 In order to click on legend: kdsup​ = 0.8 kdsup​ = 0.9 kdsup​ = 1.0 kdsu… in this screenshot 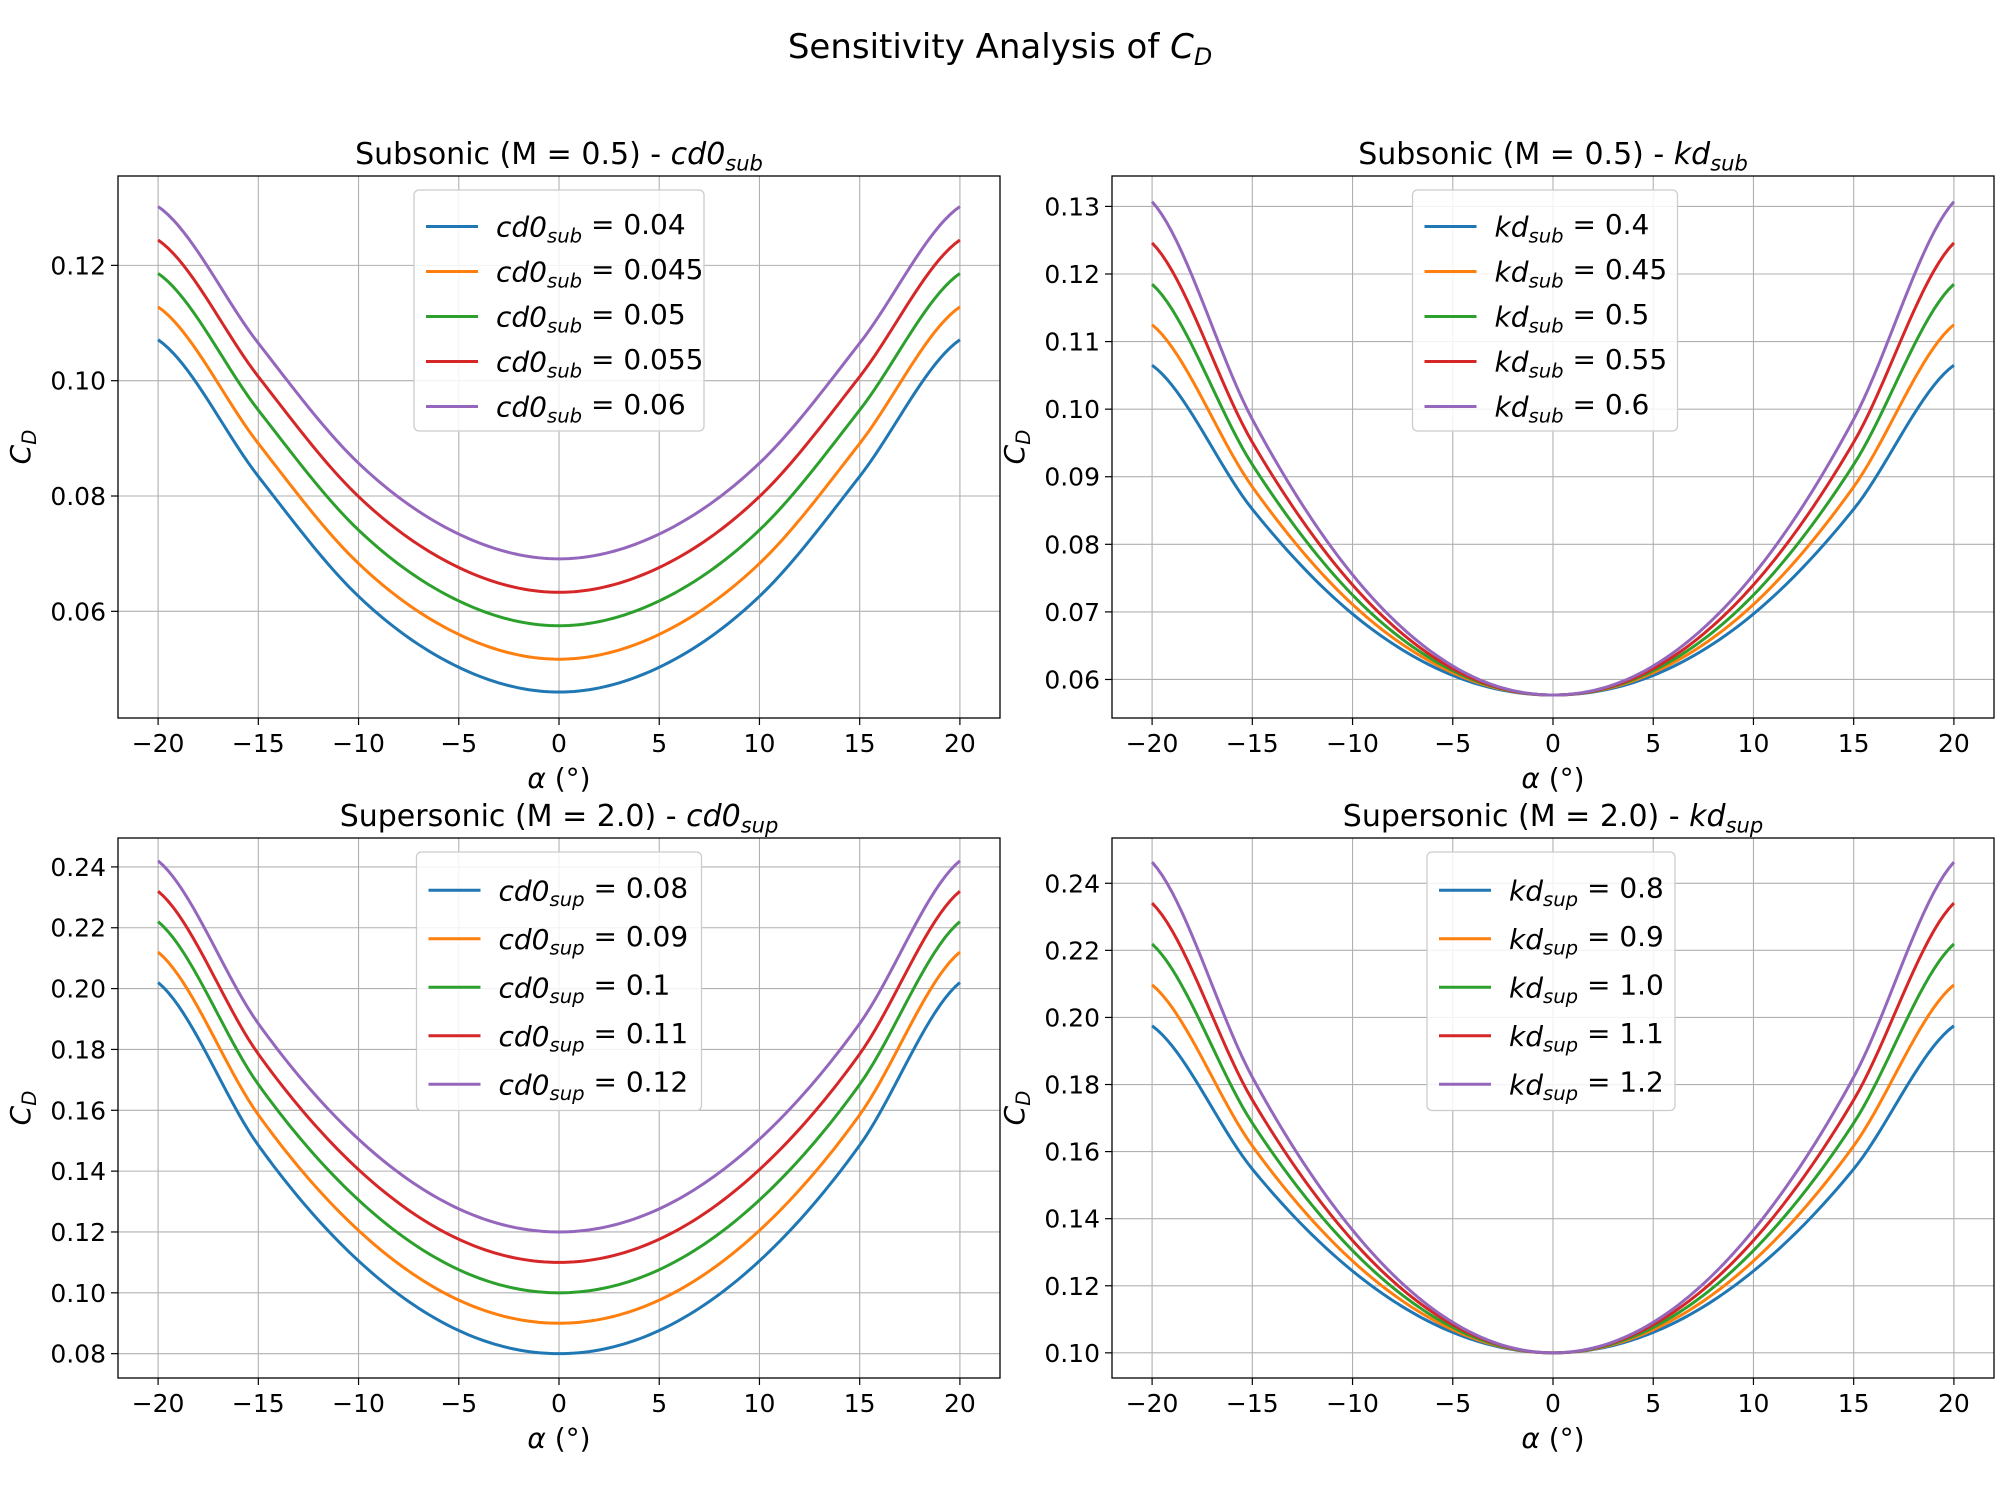, I will do `click(1551, 981)`.